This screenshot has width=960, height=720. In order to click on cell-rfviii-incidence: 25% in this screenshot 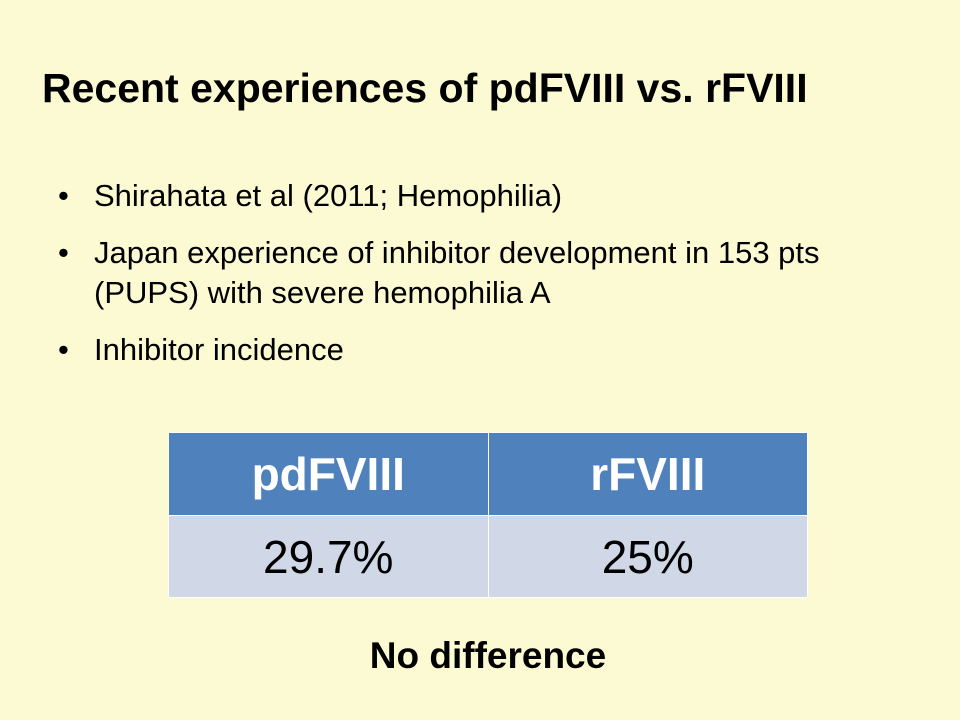, I will do `click(647, 556)`.